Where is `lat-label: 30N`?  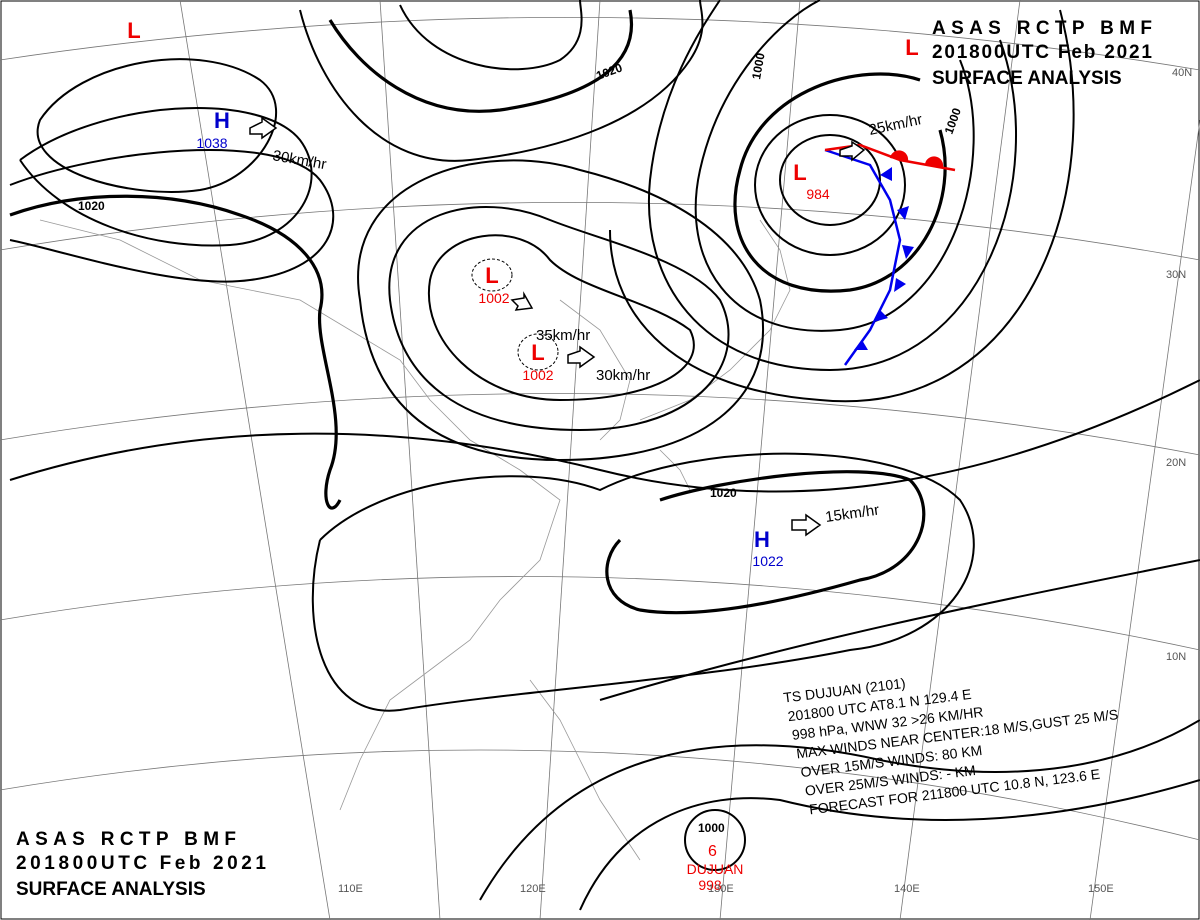
lat-label: 30N is located at coordinates (1176, 275).